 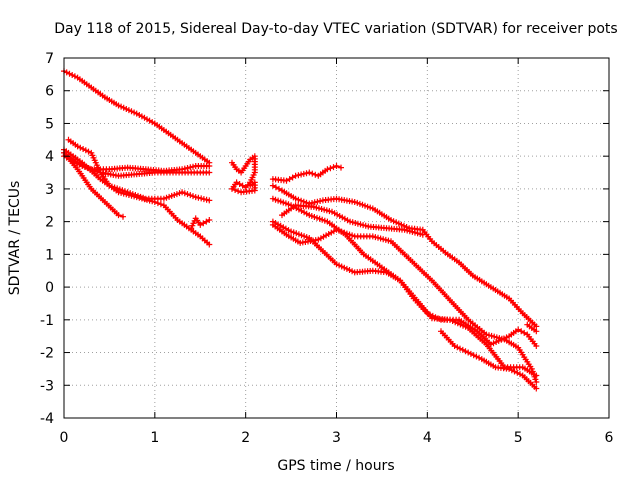 I want to click on x-tick-label: 2, so click(x=245, y=438).